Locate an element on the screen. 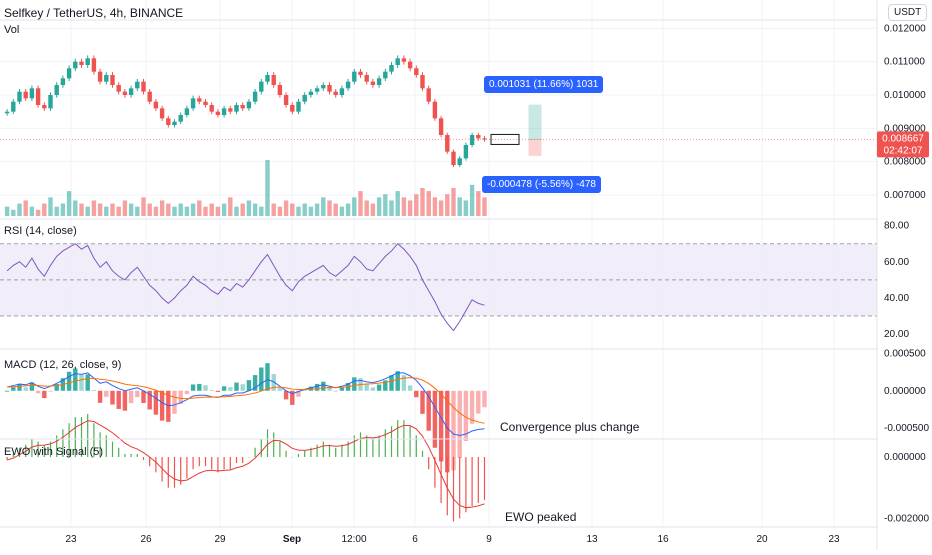  y-axis-tick: -0.002000 is located at coordinates (906, 518).